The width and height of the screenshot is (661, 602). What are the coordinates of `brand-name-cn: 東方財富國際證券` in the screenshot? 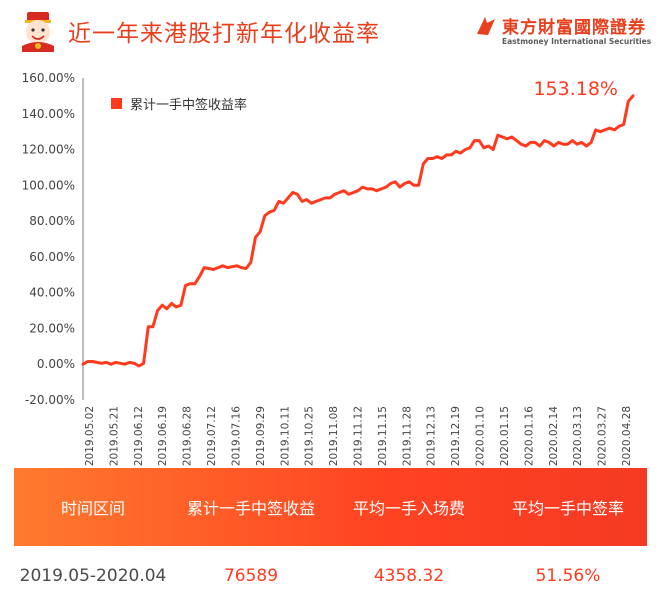 It's located at (574, 28).